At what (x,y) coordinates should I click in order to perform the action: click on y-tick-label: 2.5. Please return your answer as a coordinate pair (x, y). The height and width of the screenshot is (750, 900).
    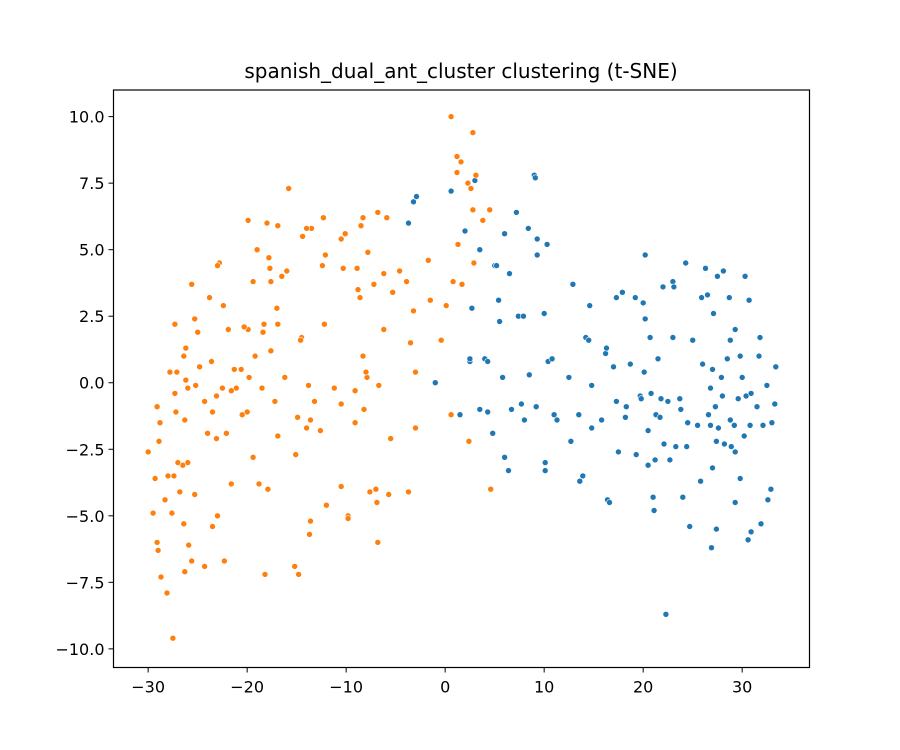
    Looking at the image, I should click on (91, 316).